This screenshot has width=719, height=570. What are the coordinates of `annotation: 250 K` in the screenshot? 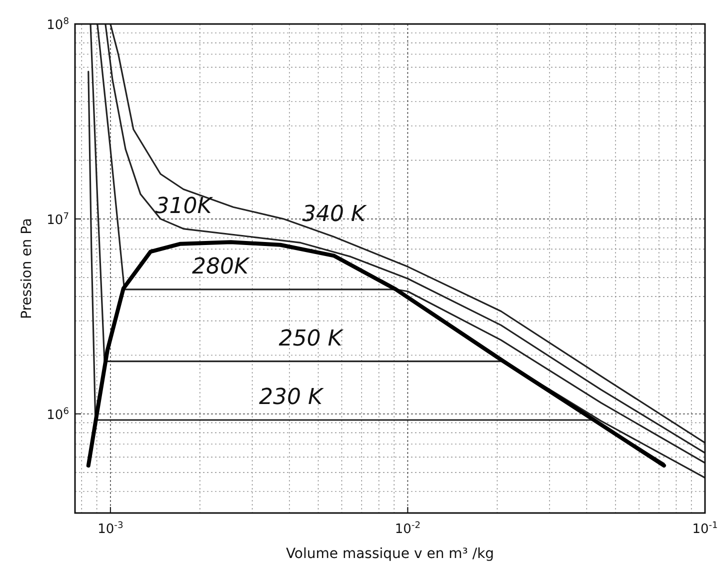 It's located at (311, 339).